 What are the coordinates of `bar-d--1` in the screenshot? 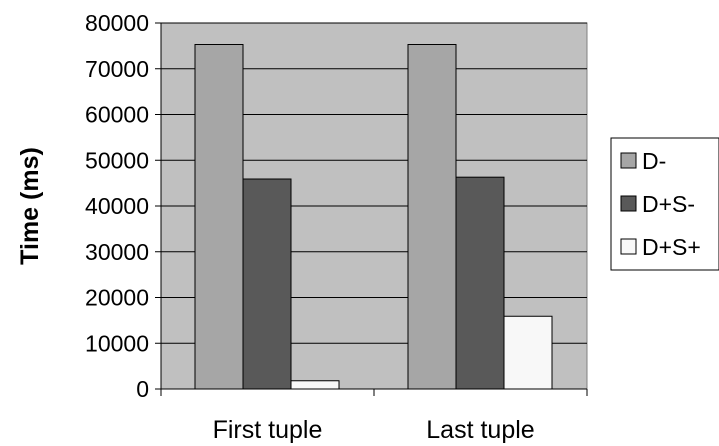 It's located at (432, 217).